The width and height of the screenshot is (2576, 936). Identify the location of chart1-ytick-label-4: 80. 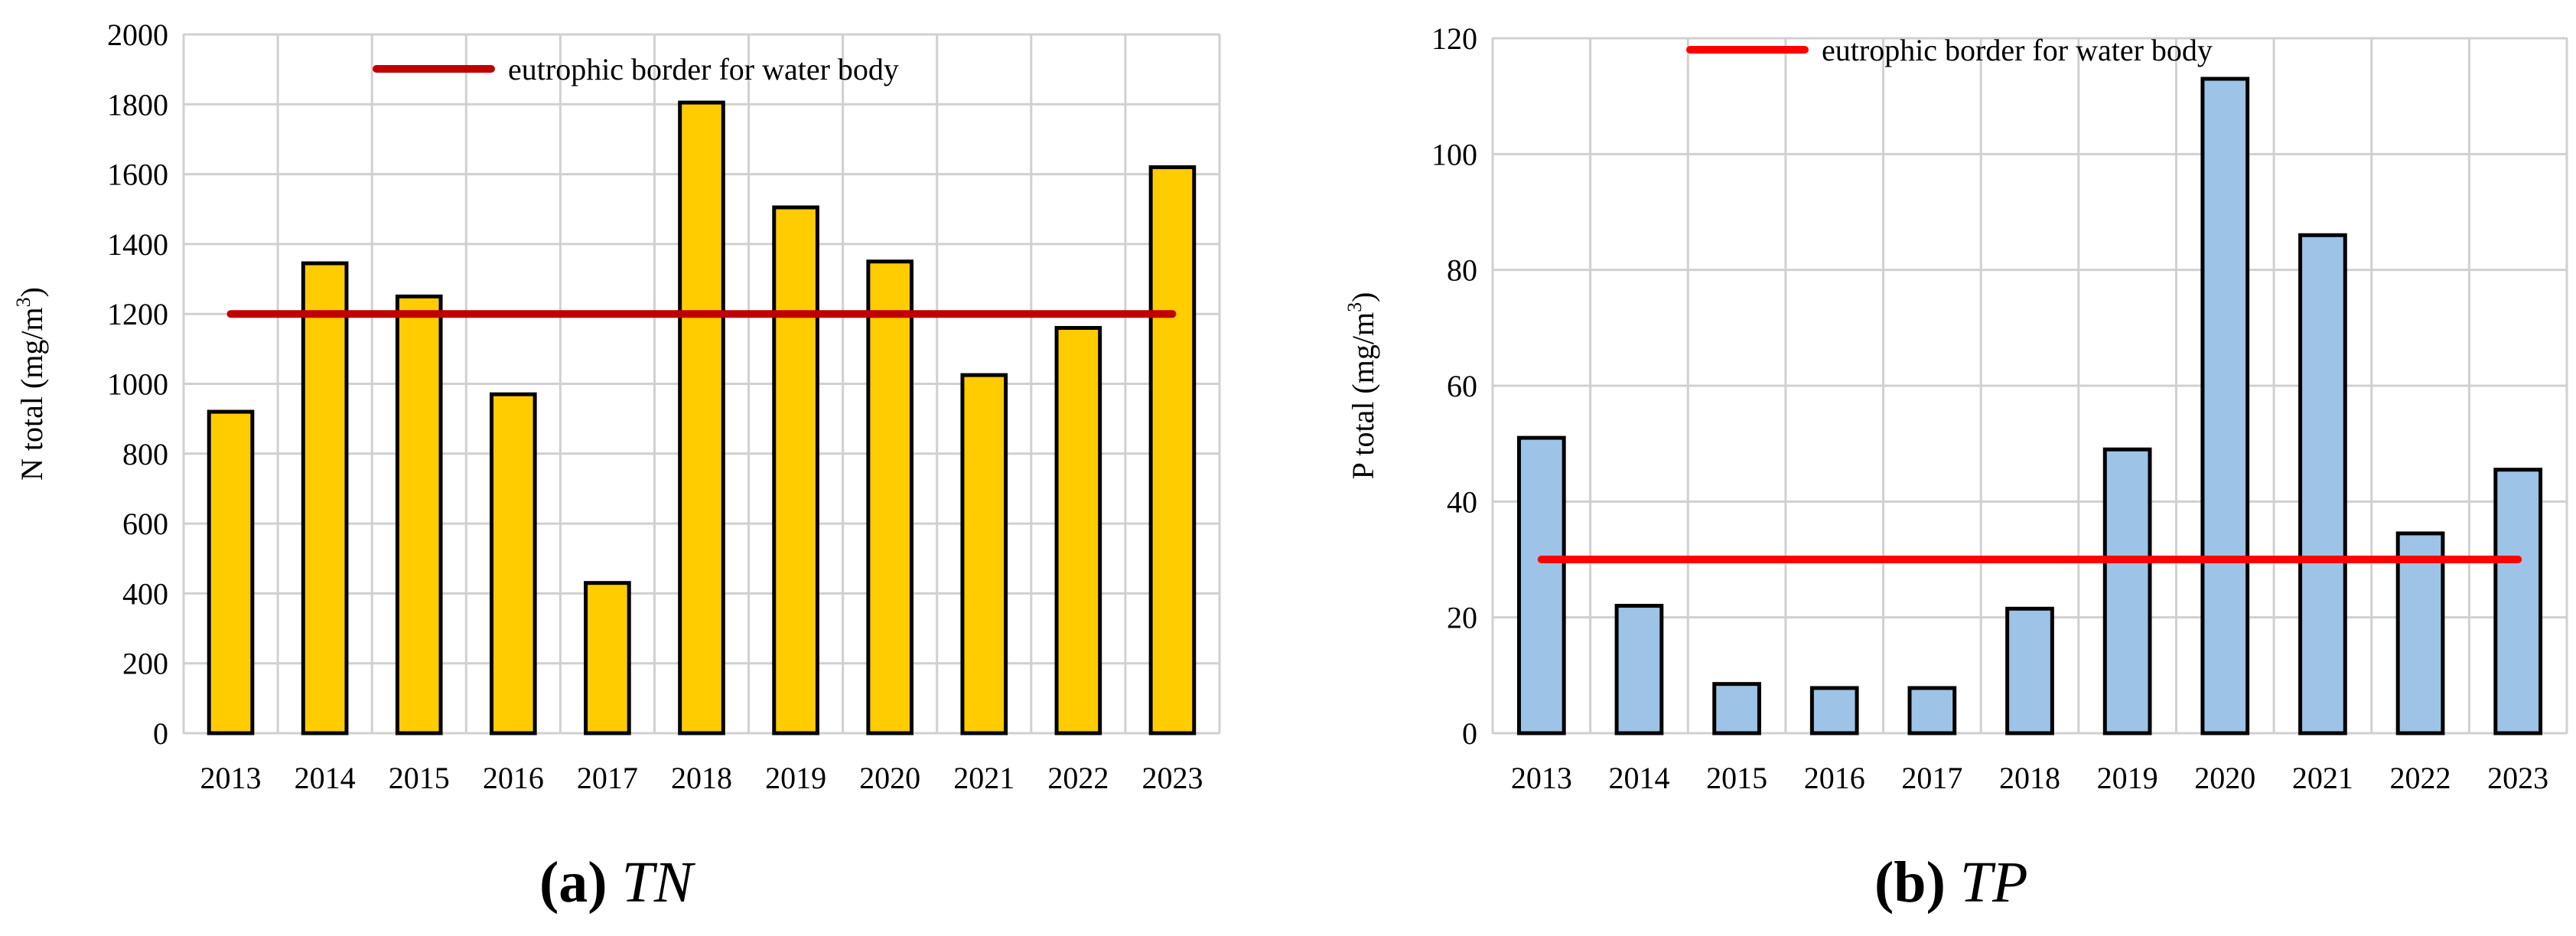
(1462, 270).